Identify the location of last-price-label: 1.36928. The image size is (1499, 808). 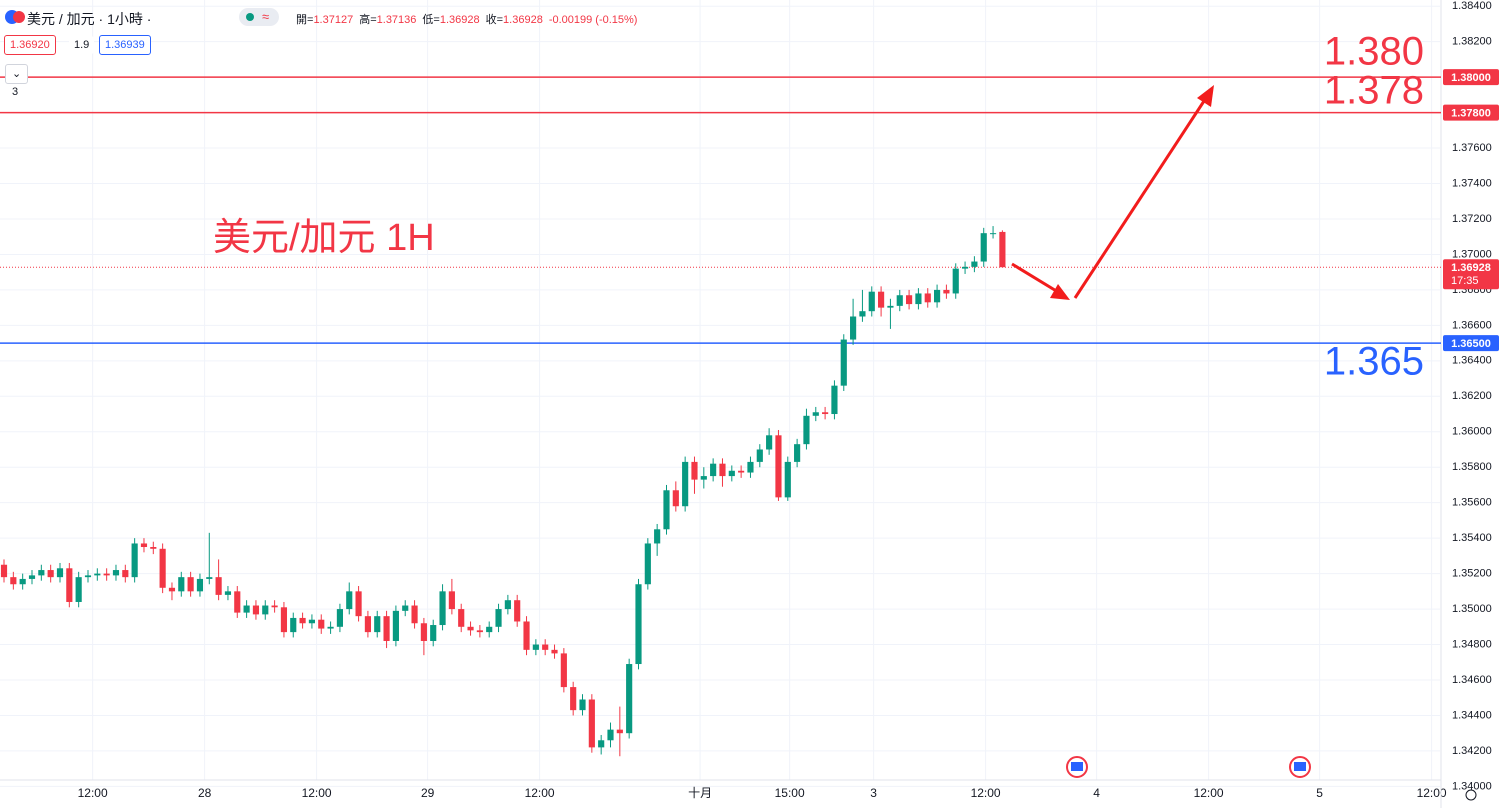
(1471, 268).